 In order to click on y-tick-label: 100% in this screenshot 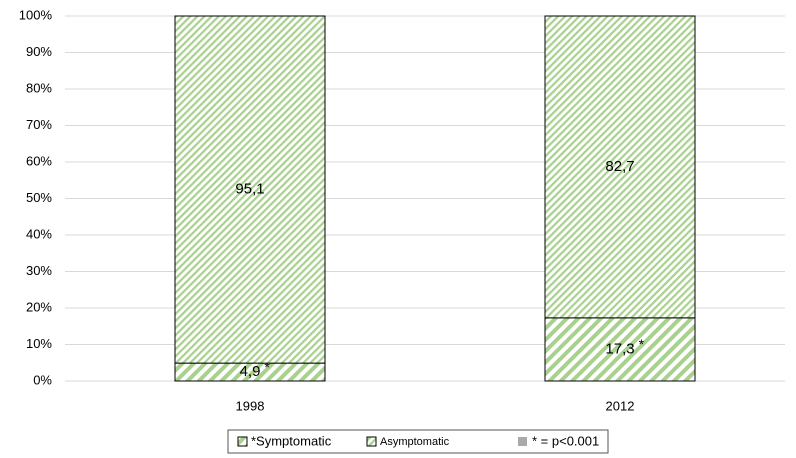, I will do `click(36, 14)`.